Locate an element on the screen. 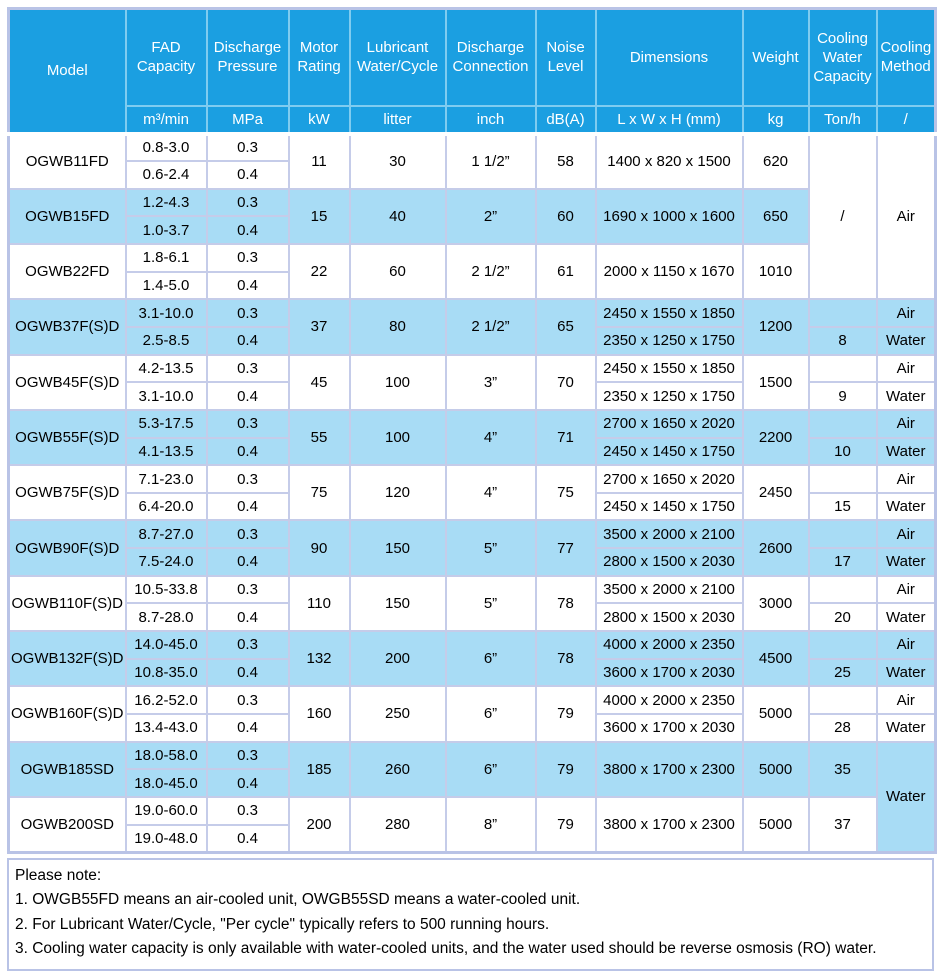 Image resolution: width=940 pixels, height=971 pixels. spec-row-ogwb160f-s-d-b: 13.4-43.0 0.4 3600 x 1700 x 2030 28 Water is located at coordinates (473, 727).